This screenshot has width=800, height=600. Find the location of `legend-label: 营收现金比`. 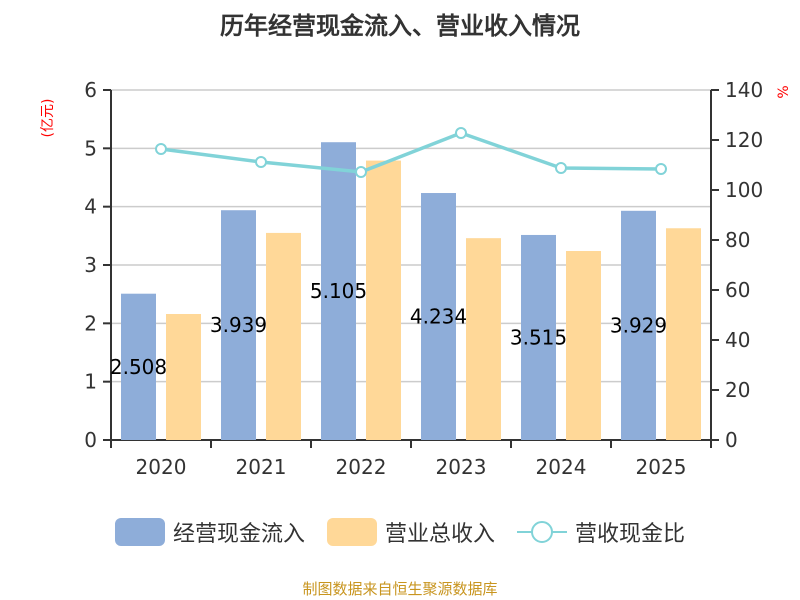

legend-label: 营收现金比 is located at coordinates (630, 534).